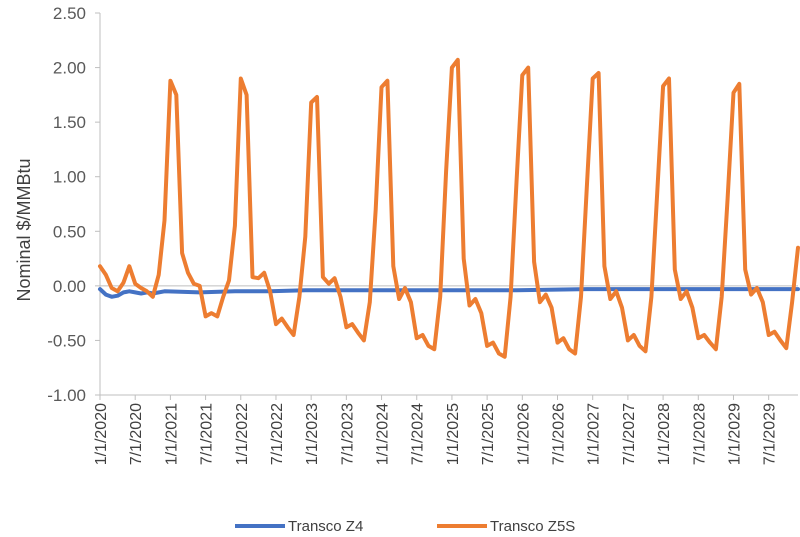 The width and height of the screenshot is (800, 537). I want to click on x-tick-label: 1/1/2024, so click(383, 434).